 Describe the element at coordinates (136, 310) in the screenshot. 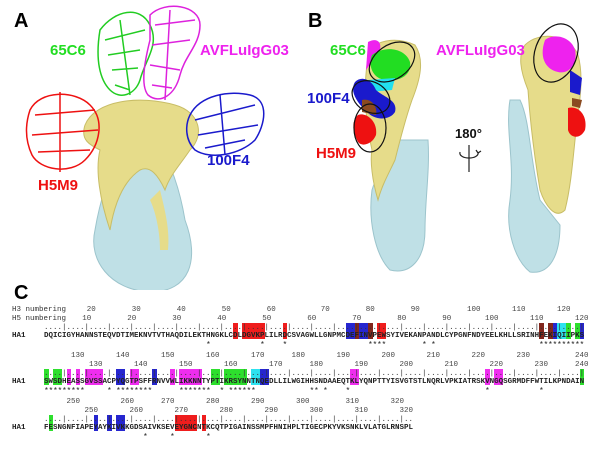

I see `h3-number: 30` at that location.